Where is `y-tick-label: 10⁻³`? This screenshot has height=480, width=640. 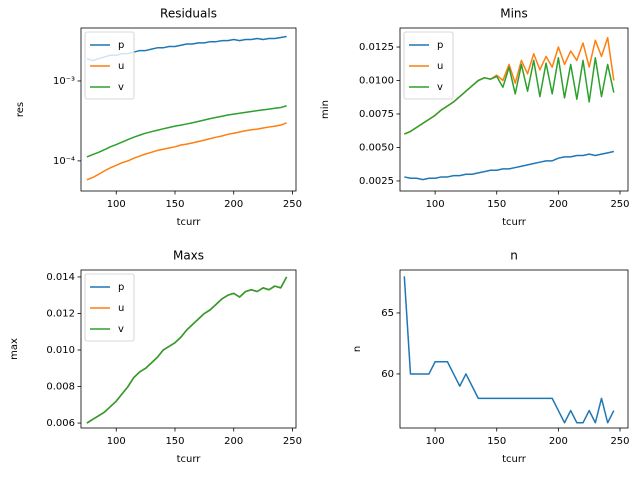 y-tick-label: 10⁻³ is located at coordinates (64, 81).